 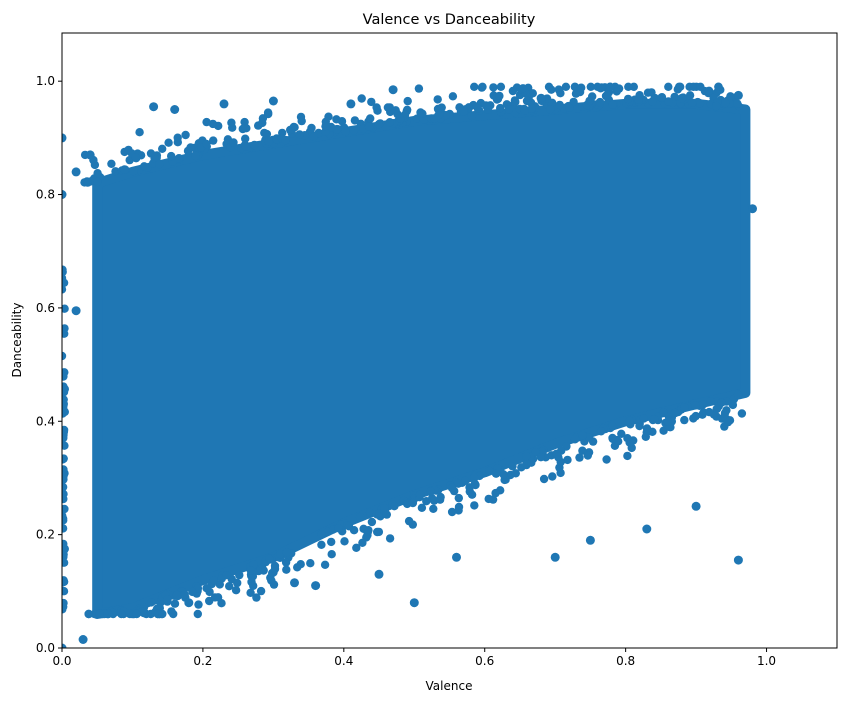 What do you see at coordinates (414, 658) in the screenshot?
I see `x-axis: 0.0 0.2 0.4 0.6 0.8 1.0` at bounding box center [414, 658].